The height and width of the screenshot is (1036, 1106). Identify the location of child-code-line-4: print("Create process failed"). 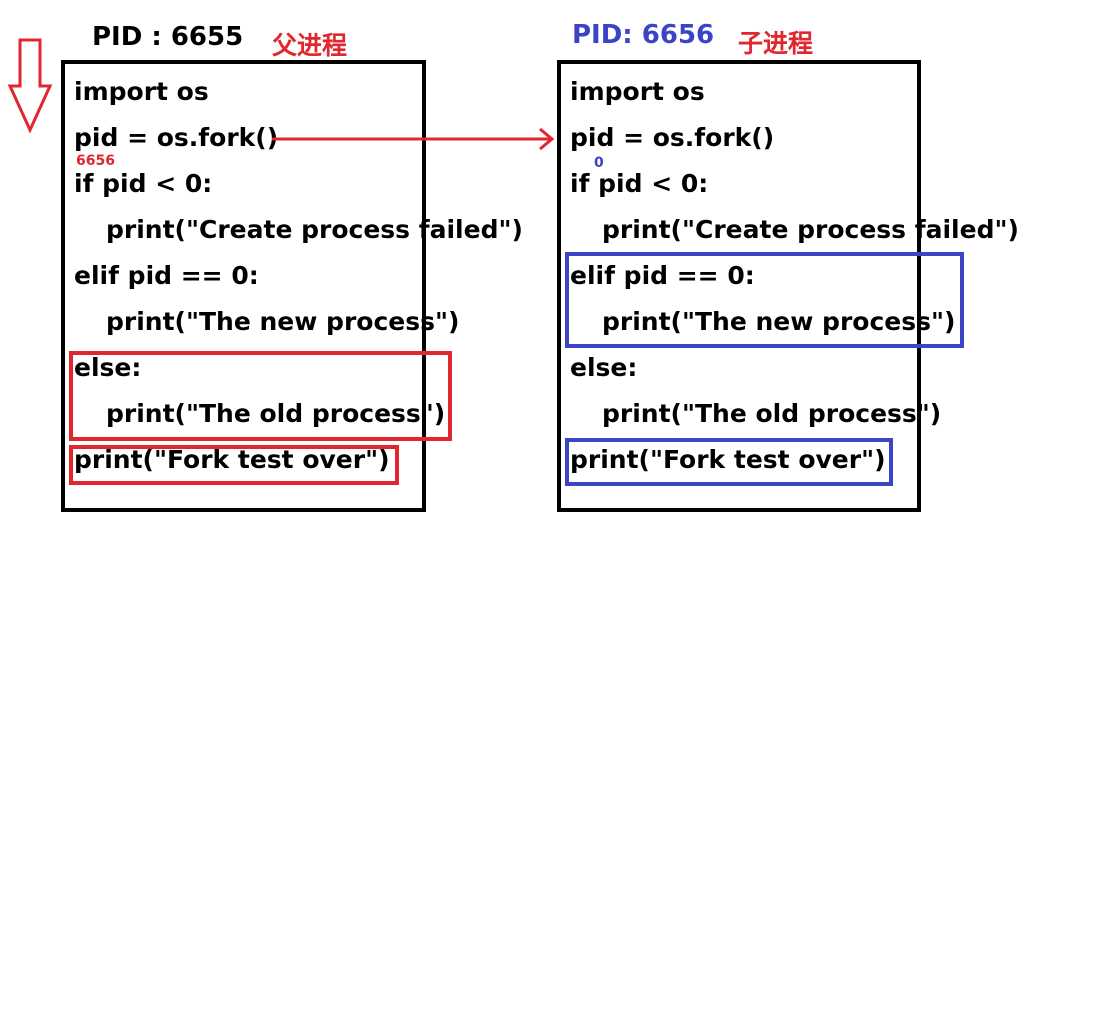
(810, 229).